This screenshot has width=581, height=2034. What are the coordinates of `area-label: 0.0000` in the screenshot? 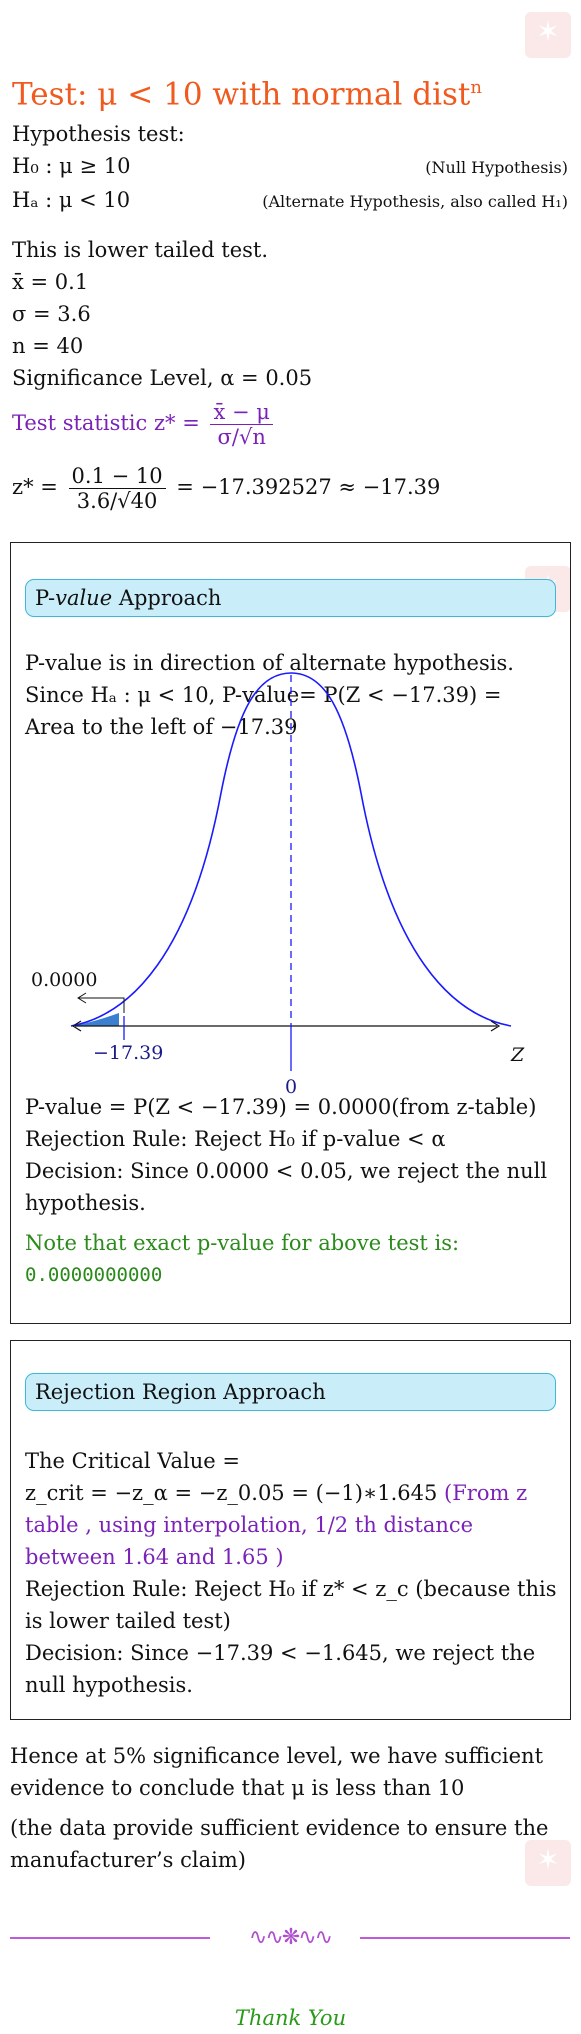 It's located at (64, 980).